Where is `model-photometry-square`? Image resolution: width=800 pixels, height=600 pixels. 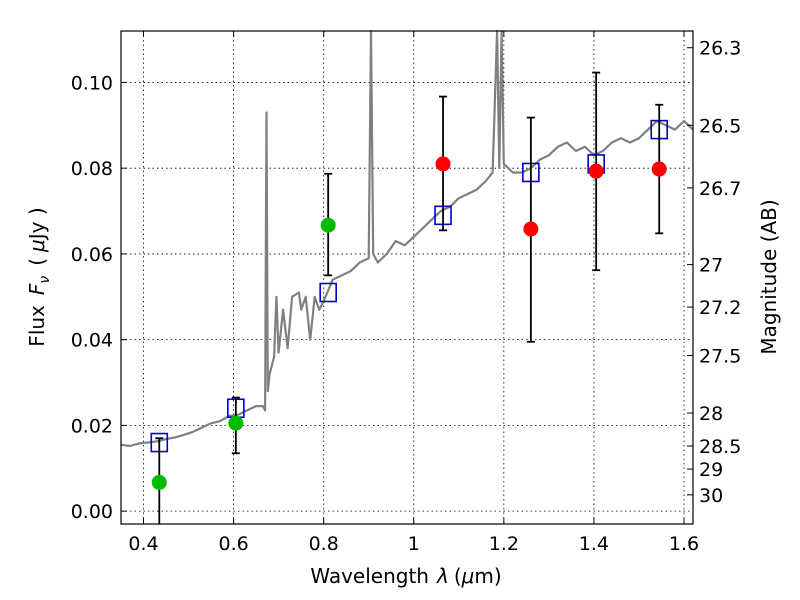
model-photometry-square is located at coordinates (328, 292).